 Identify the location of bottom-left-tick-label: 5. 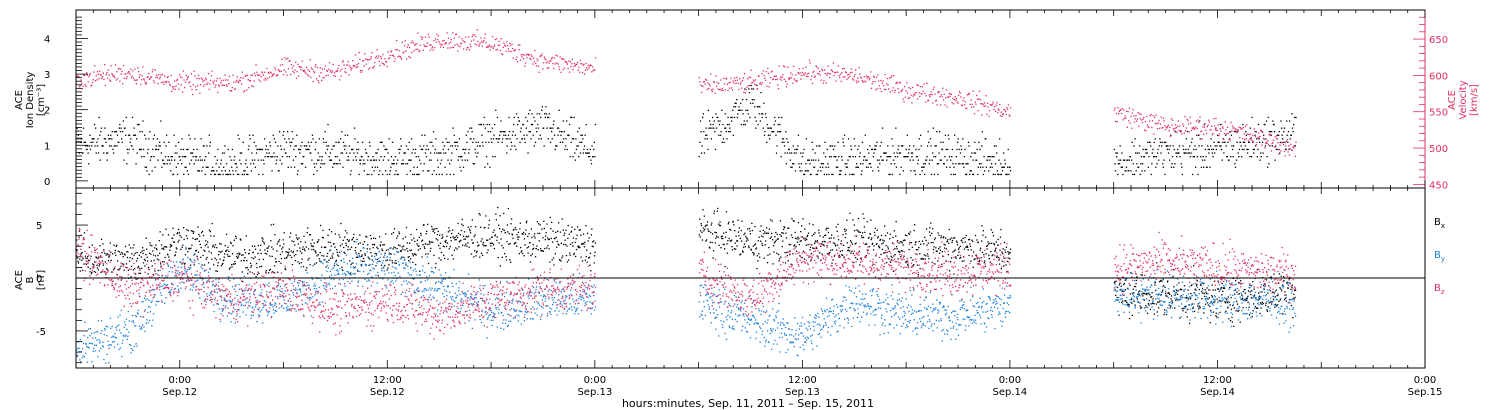
(39, 226).